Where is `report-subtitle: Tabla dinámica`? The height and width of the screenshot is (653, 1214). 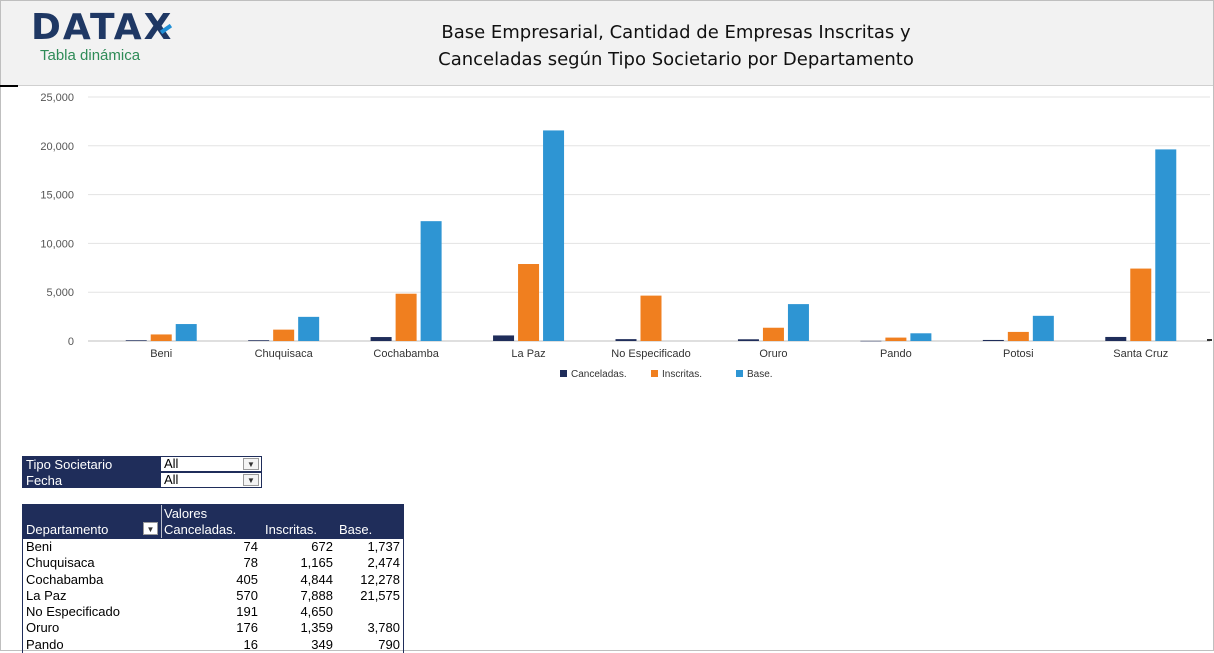 report-subtitle: Tabla dinámica is located at coordinates (90, 55).